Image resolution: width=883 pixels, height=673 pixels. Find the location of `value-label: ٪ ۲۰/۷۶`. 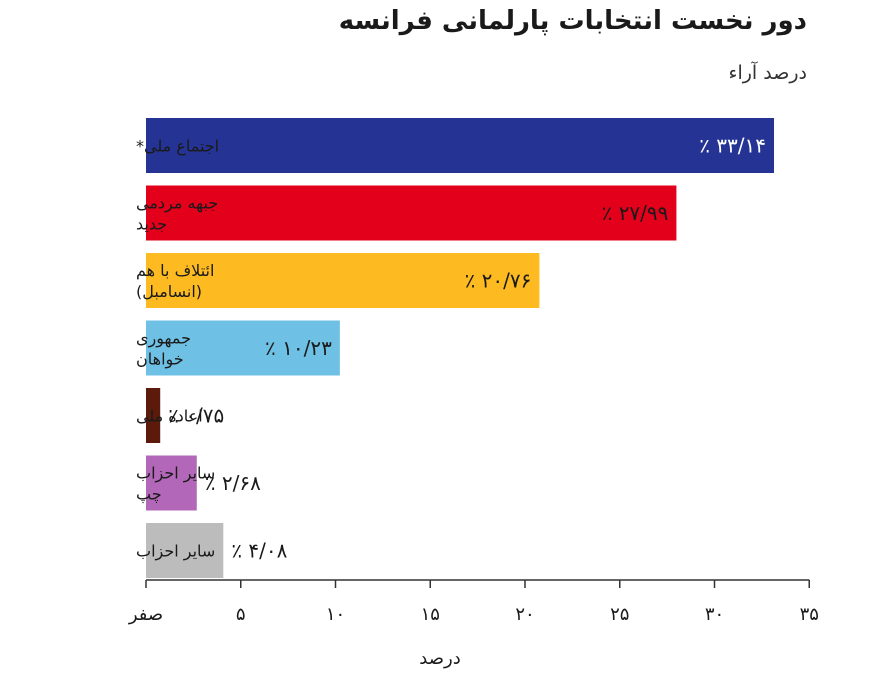

value-label: ٪ ۲۰/۷۶ is located at coordinates (498, 281).